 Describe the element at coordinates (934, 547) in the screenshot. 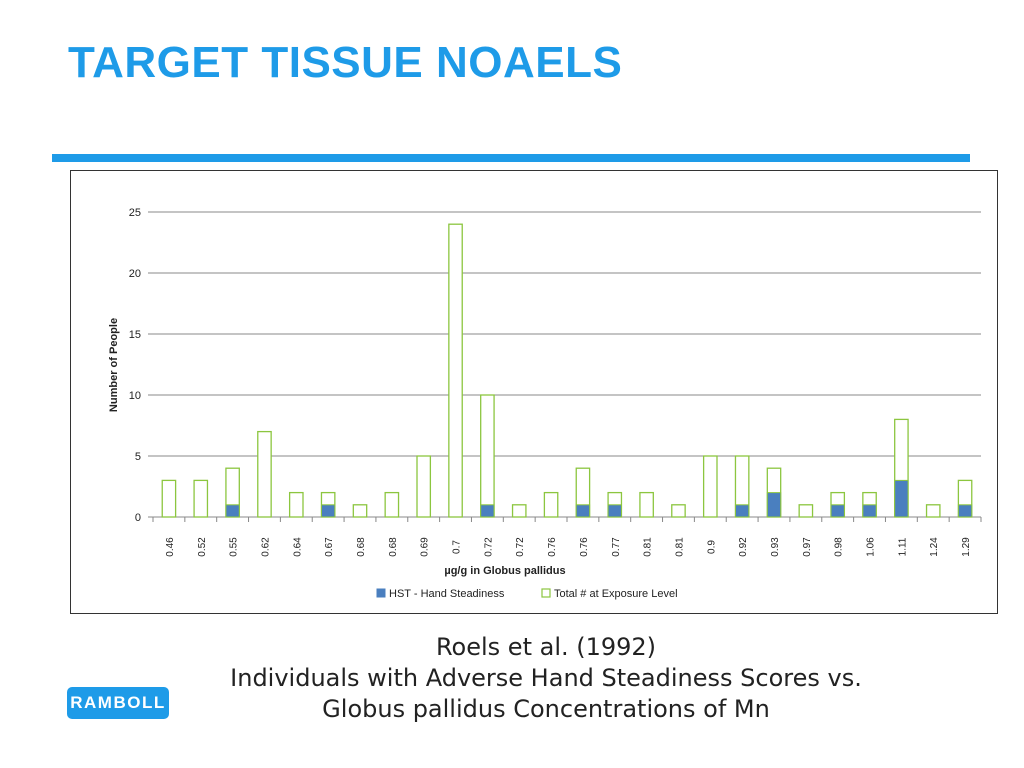

I see `x-tick-label: 1.24` at that location.